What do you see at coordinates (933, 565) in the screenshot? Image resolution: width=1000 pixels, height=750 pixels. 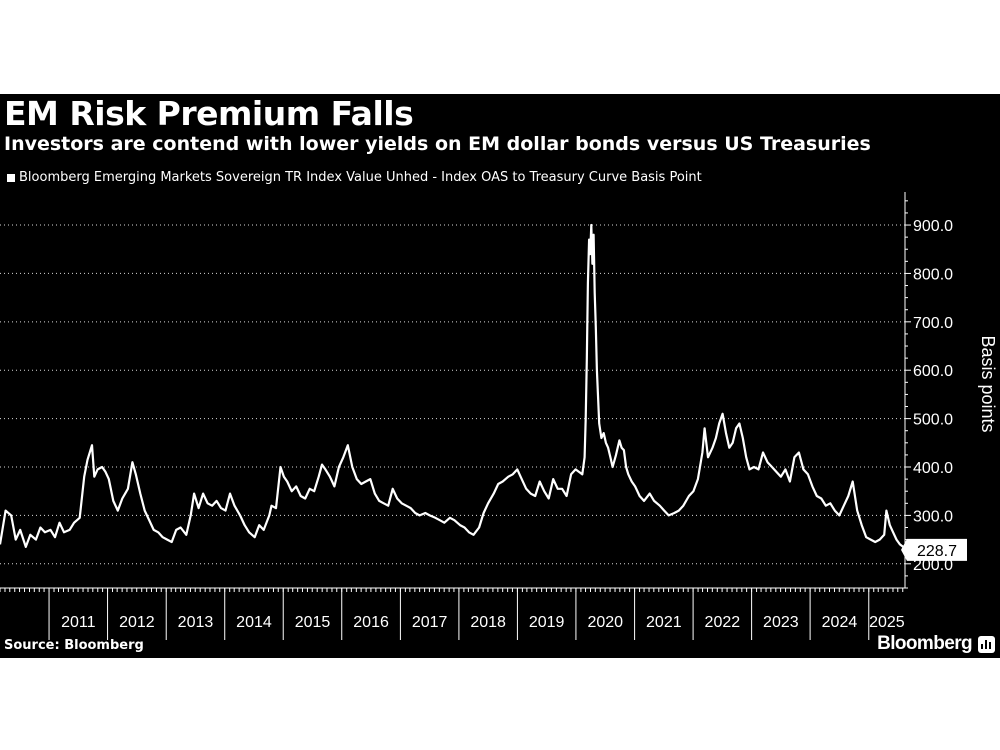 I see `y-tick-label: 200.0` at bounding box center [933, 565].